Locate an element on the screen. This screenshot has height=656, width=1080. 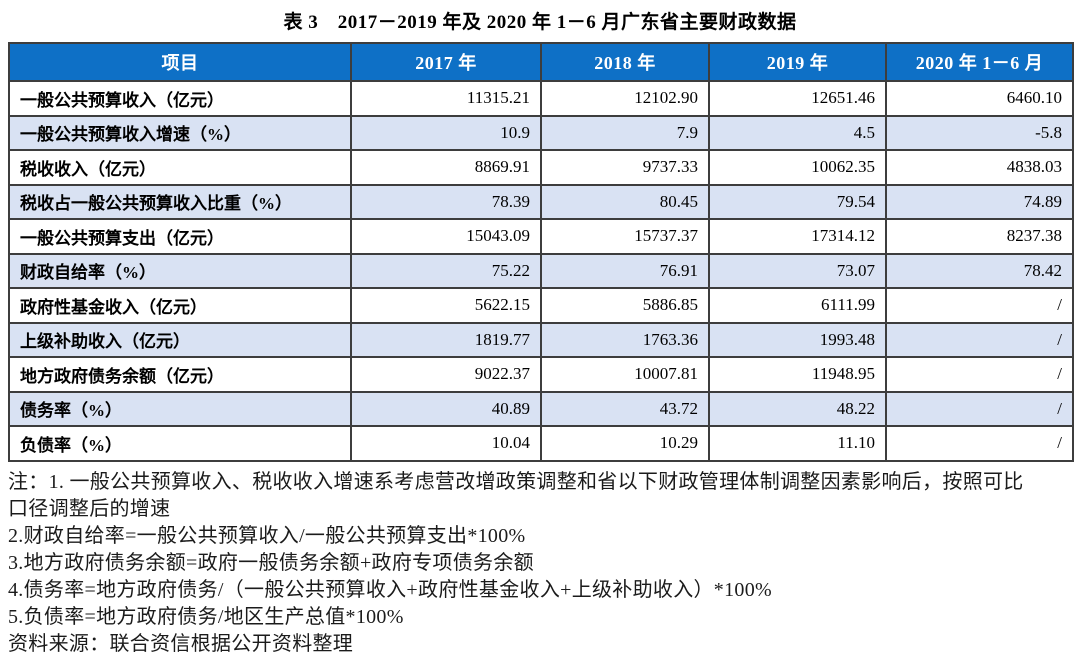
note-line: 口径调整后的增速 is located at coordinates (89, 508).